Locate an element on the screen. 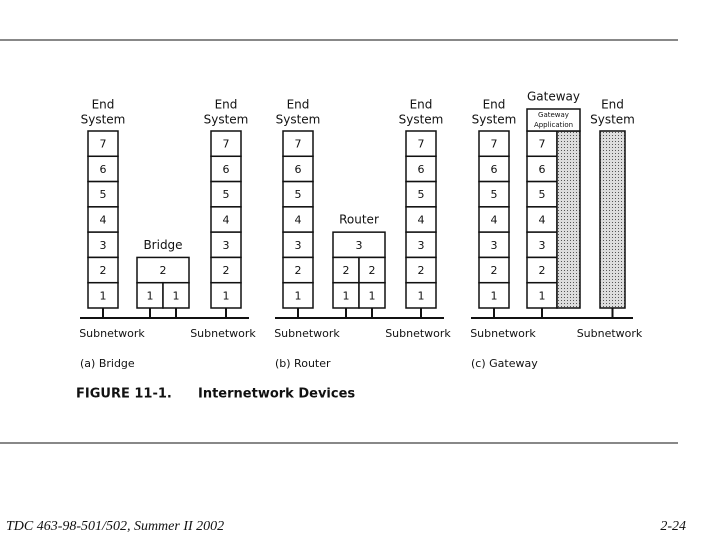  figure-subtitle: Internetwork Devices is located at coordinates (276, 394).